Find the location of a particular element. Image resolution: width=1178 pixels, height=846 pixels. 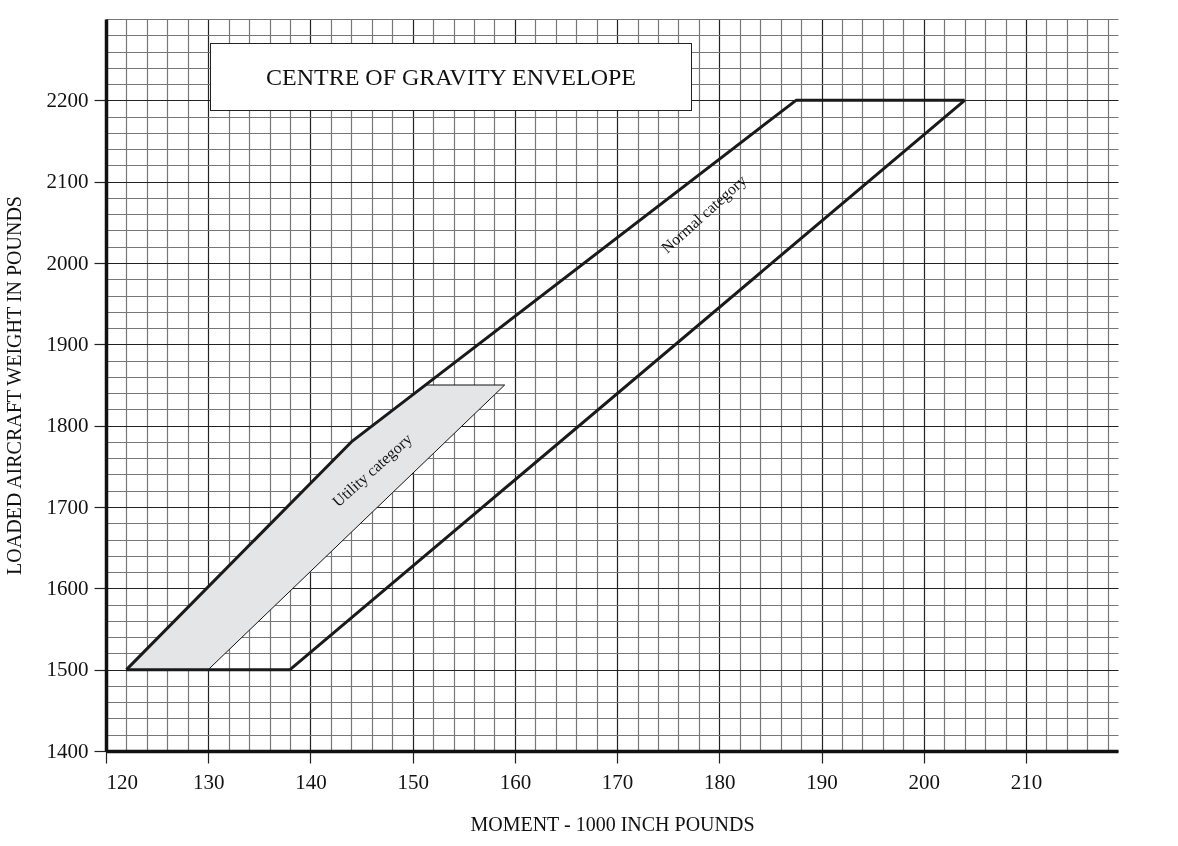

y-tick-label: 2100 is located at coordinates (67, 181).